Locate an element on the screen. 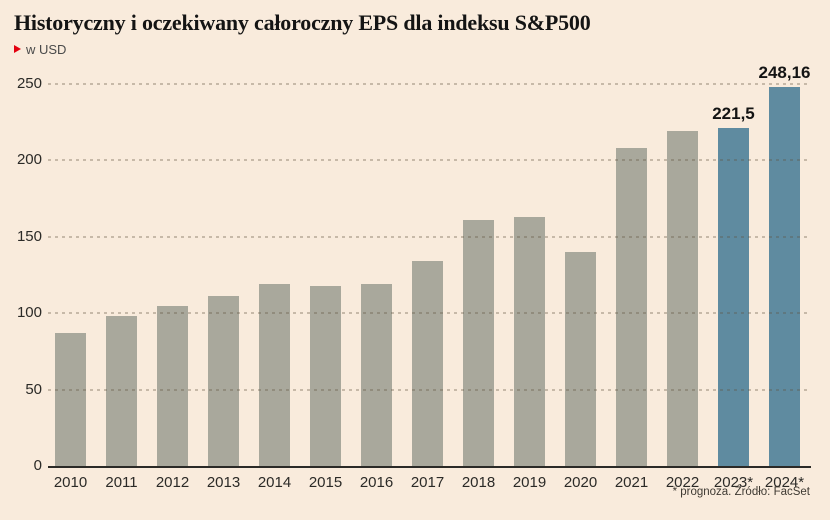 Image resolution: width=830 pixels, height=520 pixels. x-axis-tick-2010: 2010 is located at coordinates (70, 482).